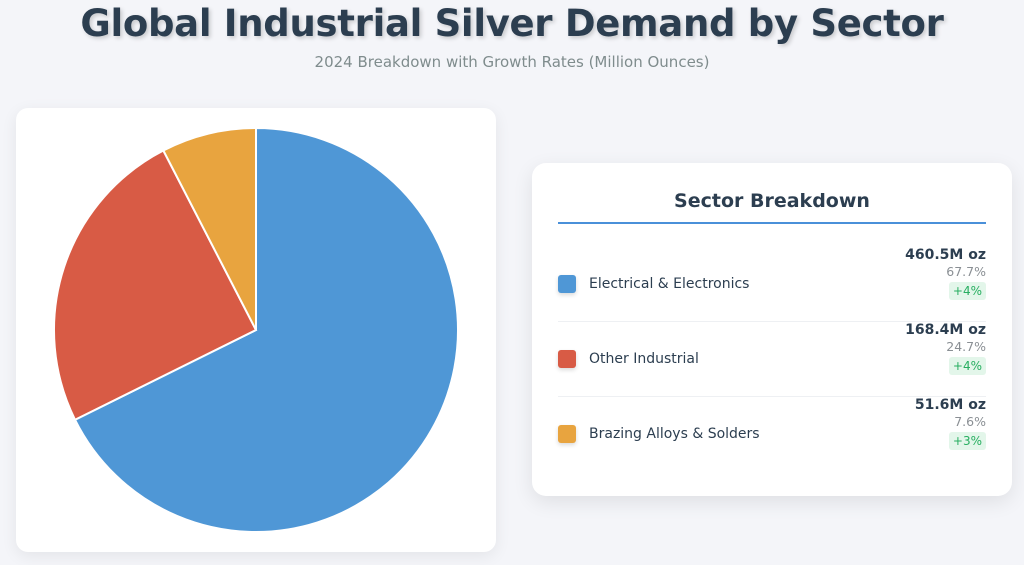 Image resolution: width=1024 pixels, height=565 pixels. I want to click on legend-amount: 51.6M oz, so click(950, 405).